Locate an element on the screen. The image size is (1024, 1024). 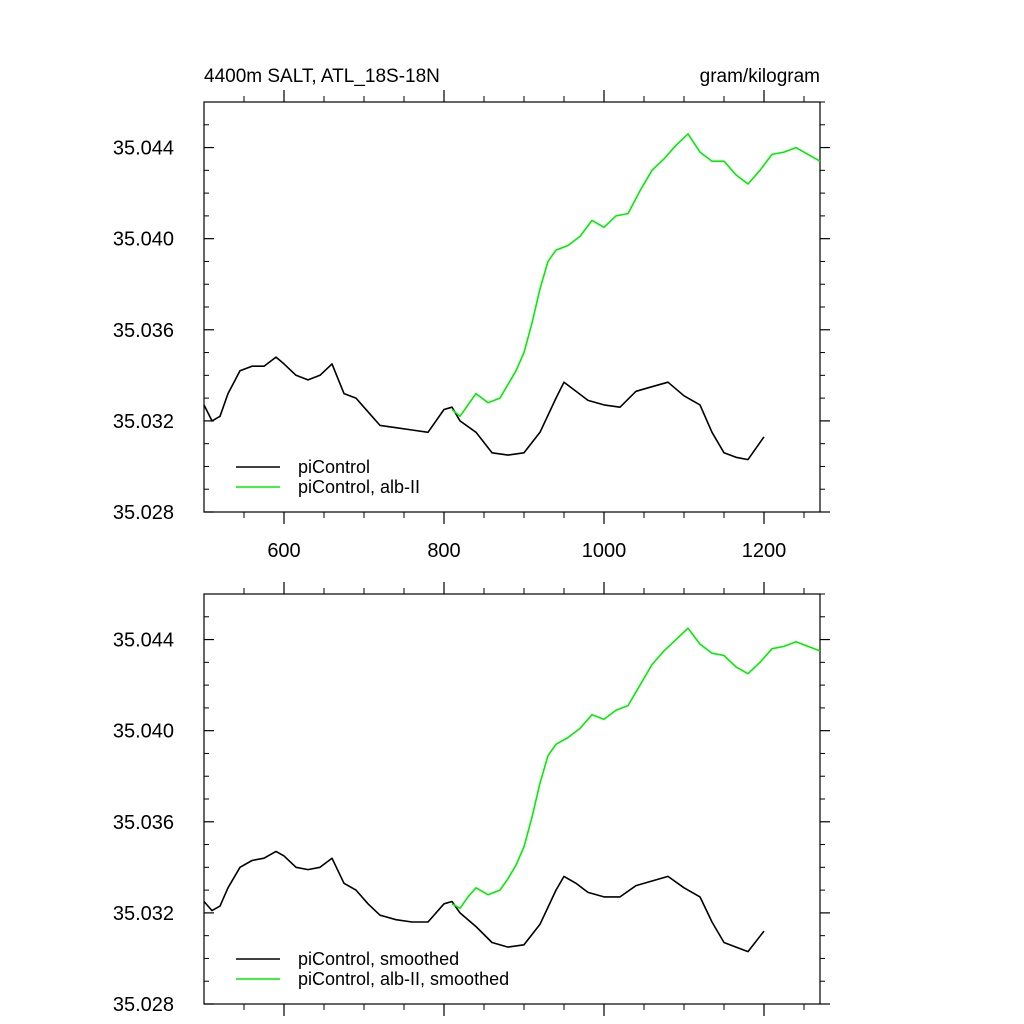
x-tick-label: 1000 is located at coordinates (604, 551).